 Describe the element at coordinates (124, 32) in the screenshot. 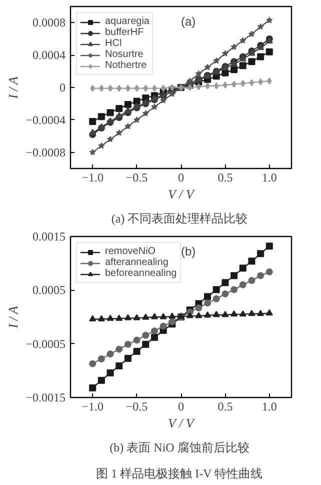

I see `legend-label: bufferHF` at that location.